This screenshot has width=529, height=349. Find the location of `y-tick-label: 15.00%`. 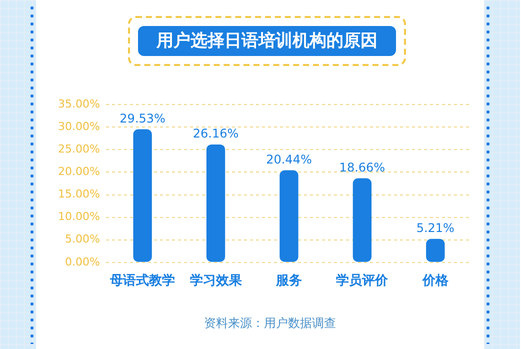

y-tick-label: 15.00% is located at coordinates (79, 194).